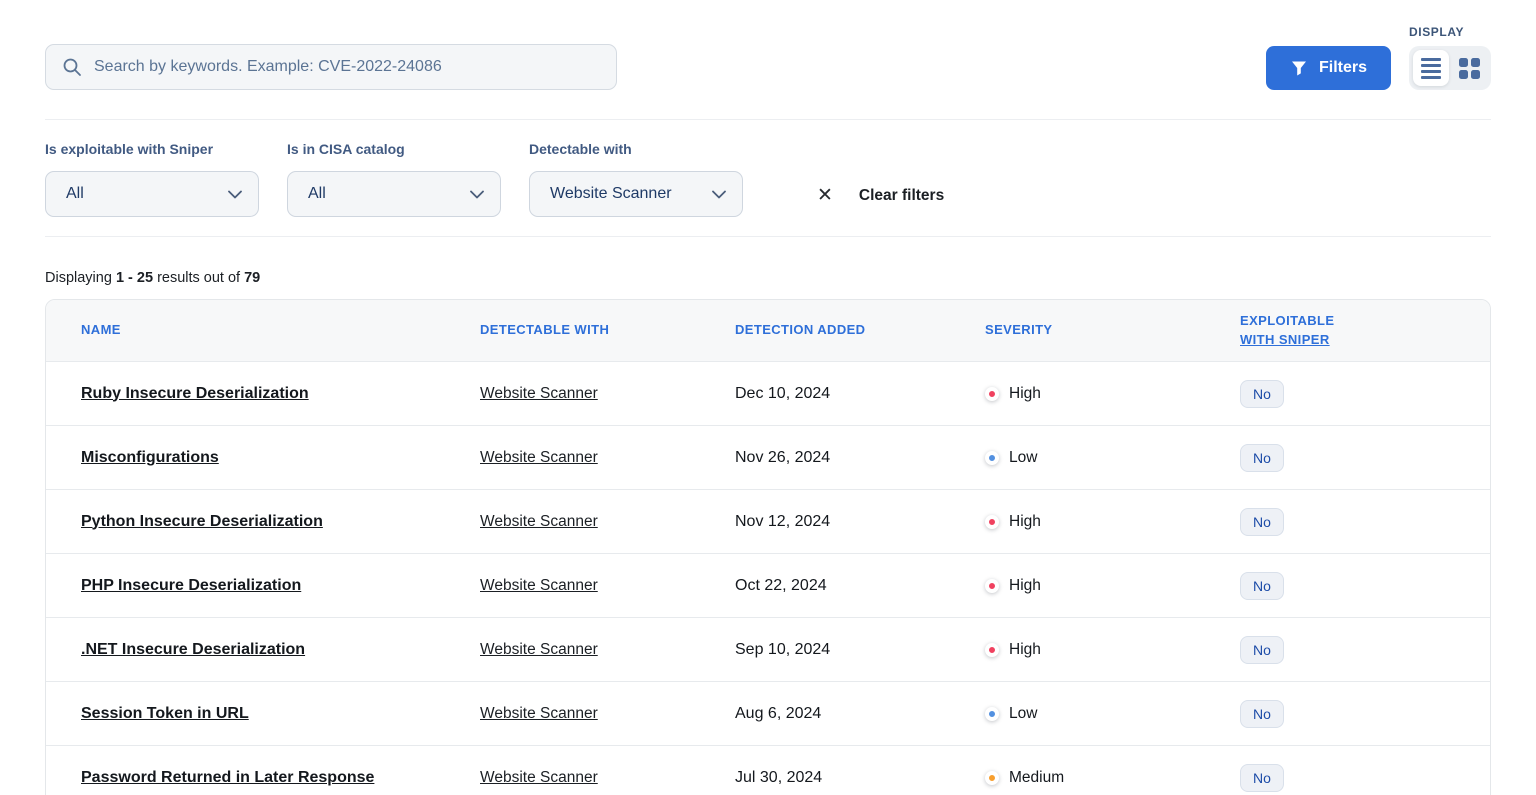  Describe the element at coordinates (781, 585) in the screenshot. I see `detection-added-date: Oct 22, 2024` at that location.